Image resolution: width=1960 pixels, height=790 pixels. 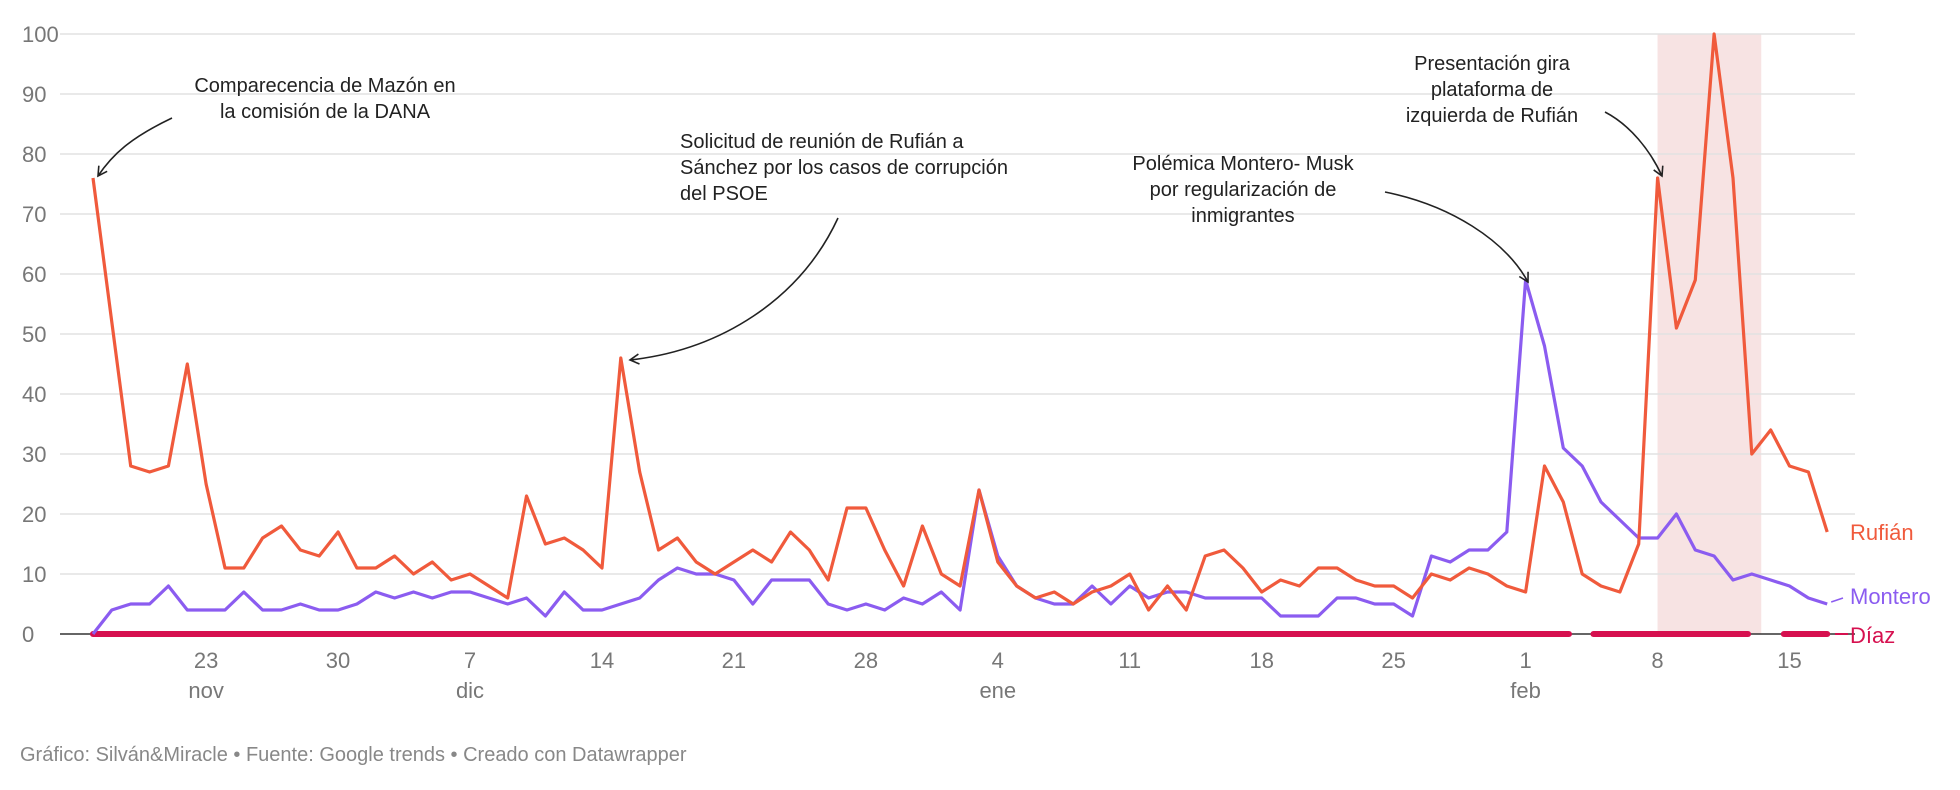 What do you see at coordinates (1243, 190) in the screenshot?
I see `annotation-text: por regularización de` at bounding box center [1243, 190].